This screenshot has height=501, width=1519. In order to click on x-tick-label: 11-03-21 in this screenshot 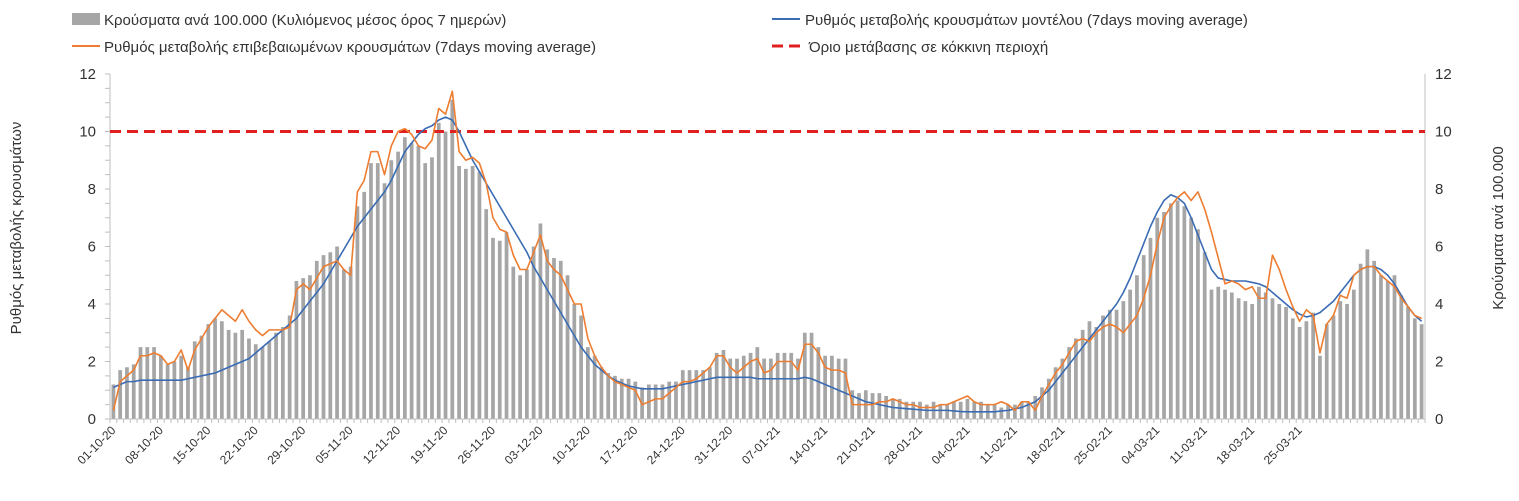, I will do `click(1188, 444)`.